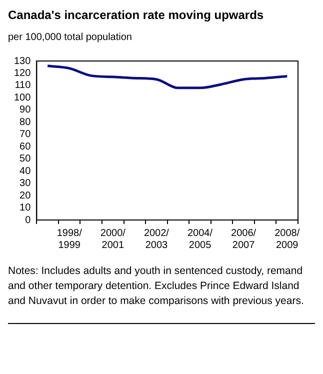  I want to click on y-tick-label: 50, so click(26, 159).